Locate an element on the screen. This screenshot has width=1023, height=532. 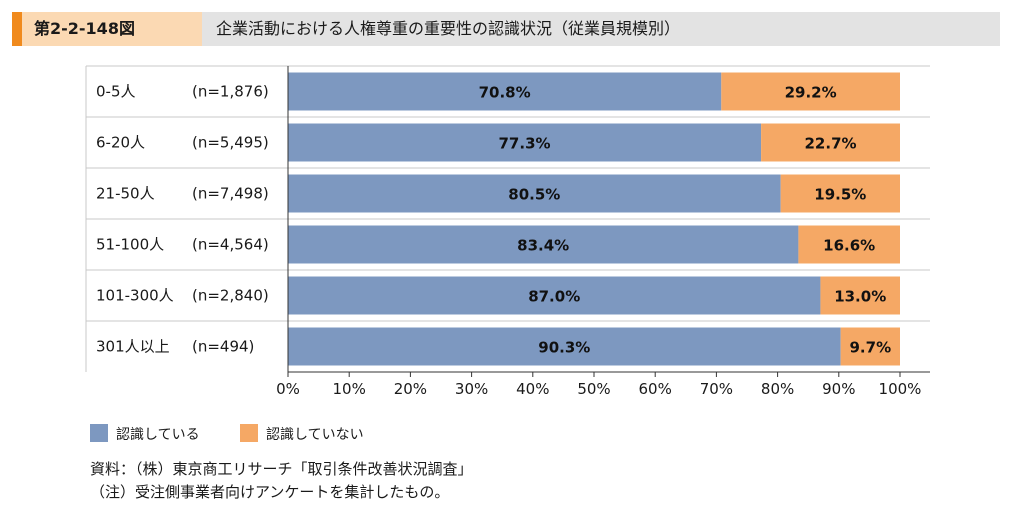
figure-header: 第2-2-148図 企業活動における人権尊重の重要性の認識状況（従業員規模別） is located at coordinates (506, 29).